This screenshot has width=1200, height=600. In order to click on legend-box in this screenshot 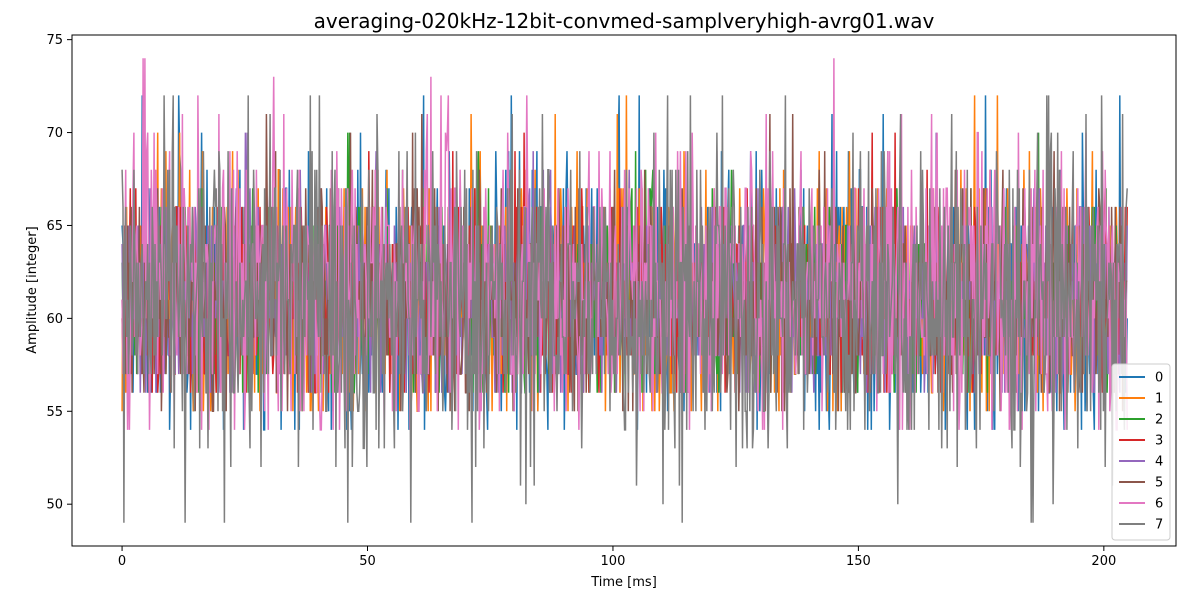, I will do `click(1141, 452)`.